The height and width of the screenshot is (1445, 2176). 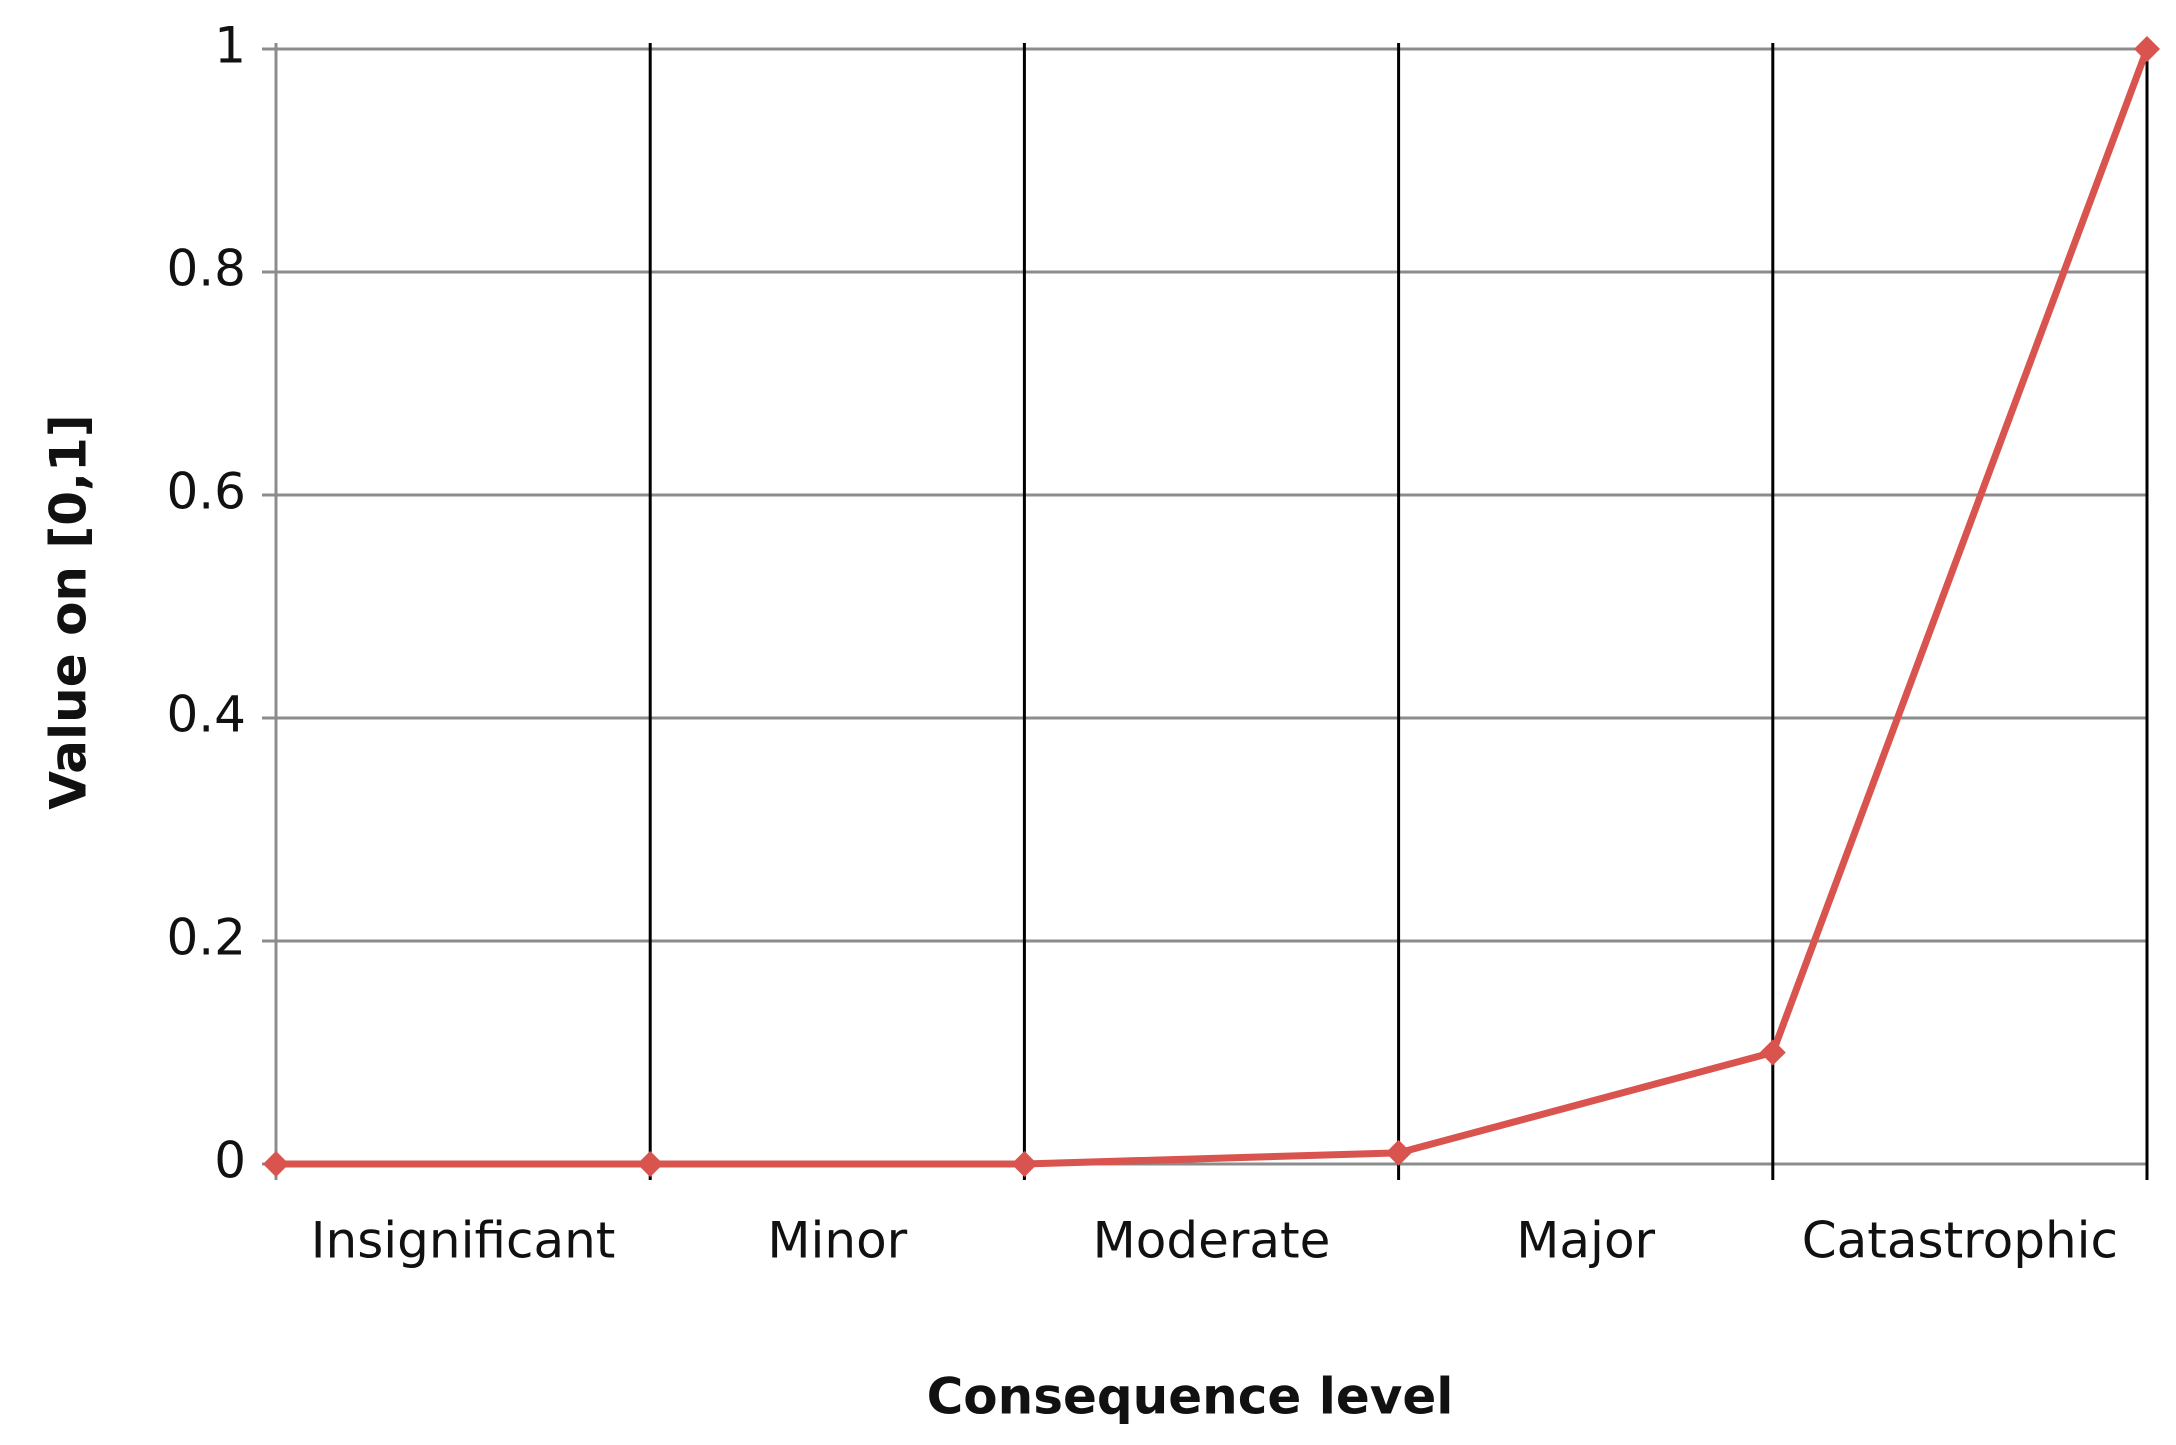 I want to click on x-tick-label: Major, so click(x=1585, y=1241).